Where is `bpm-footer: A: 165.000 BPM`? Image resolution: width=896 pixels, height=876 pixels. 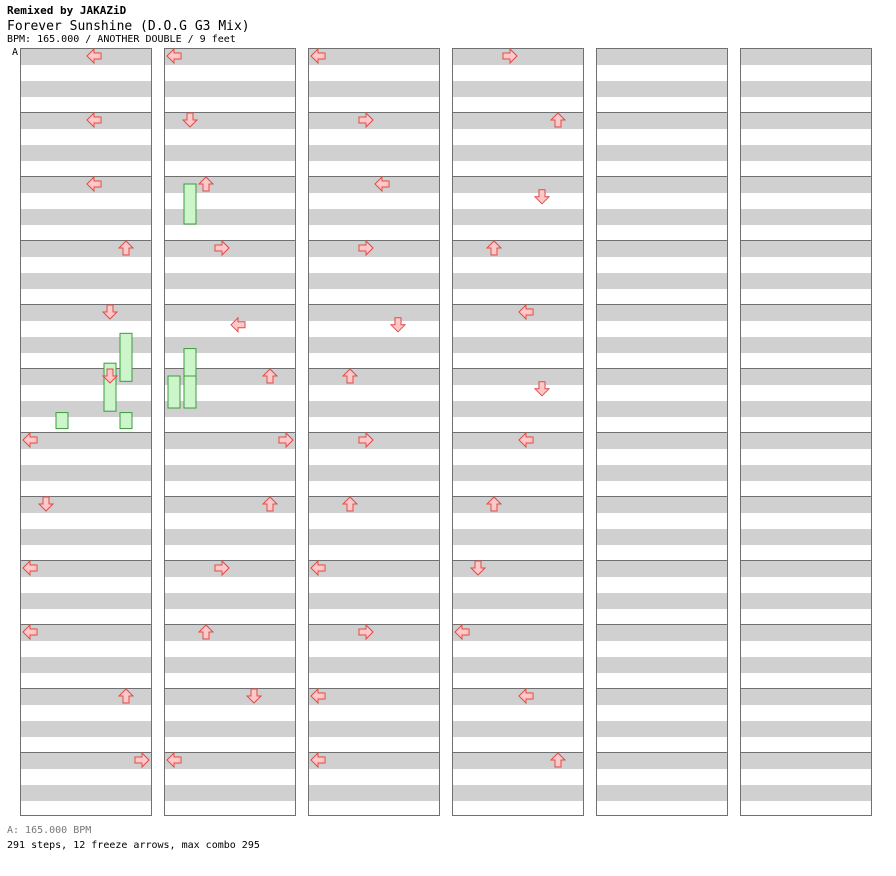
bpm-footer: A: 165.000 BPM is located at coordinates (49, 830).